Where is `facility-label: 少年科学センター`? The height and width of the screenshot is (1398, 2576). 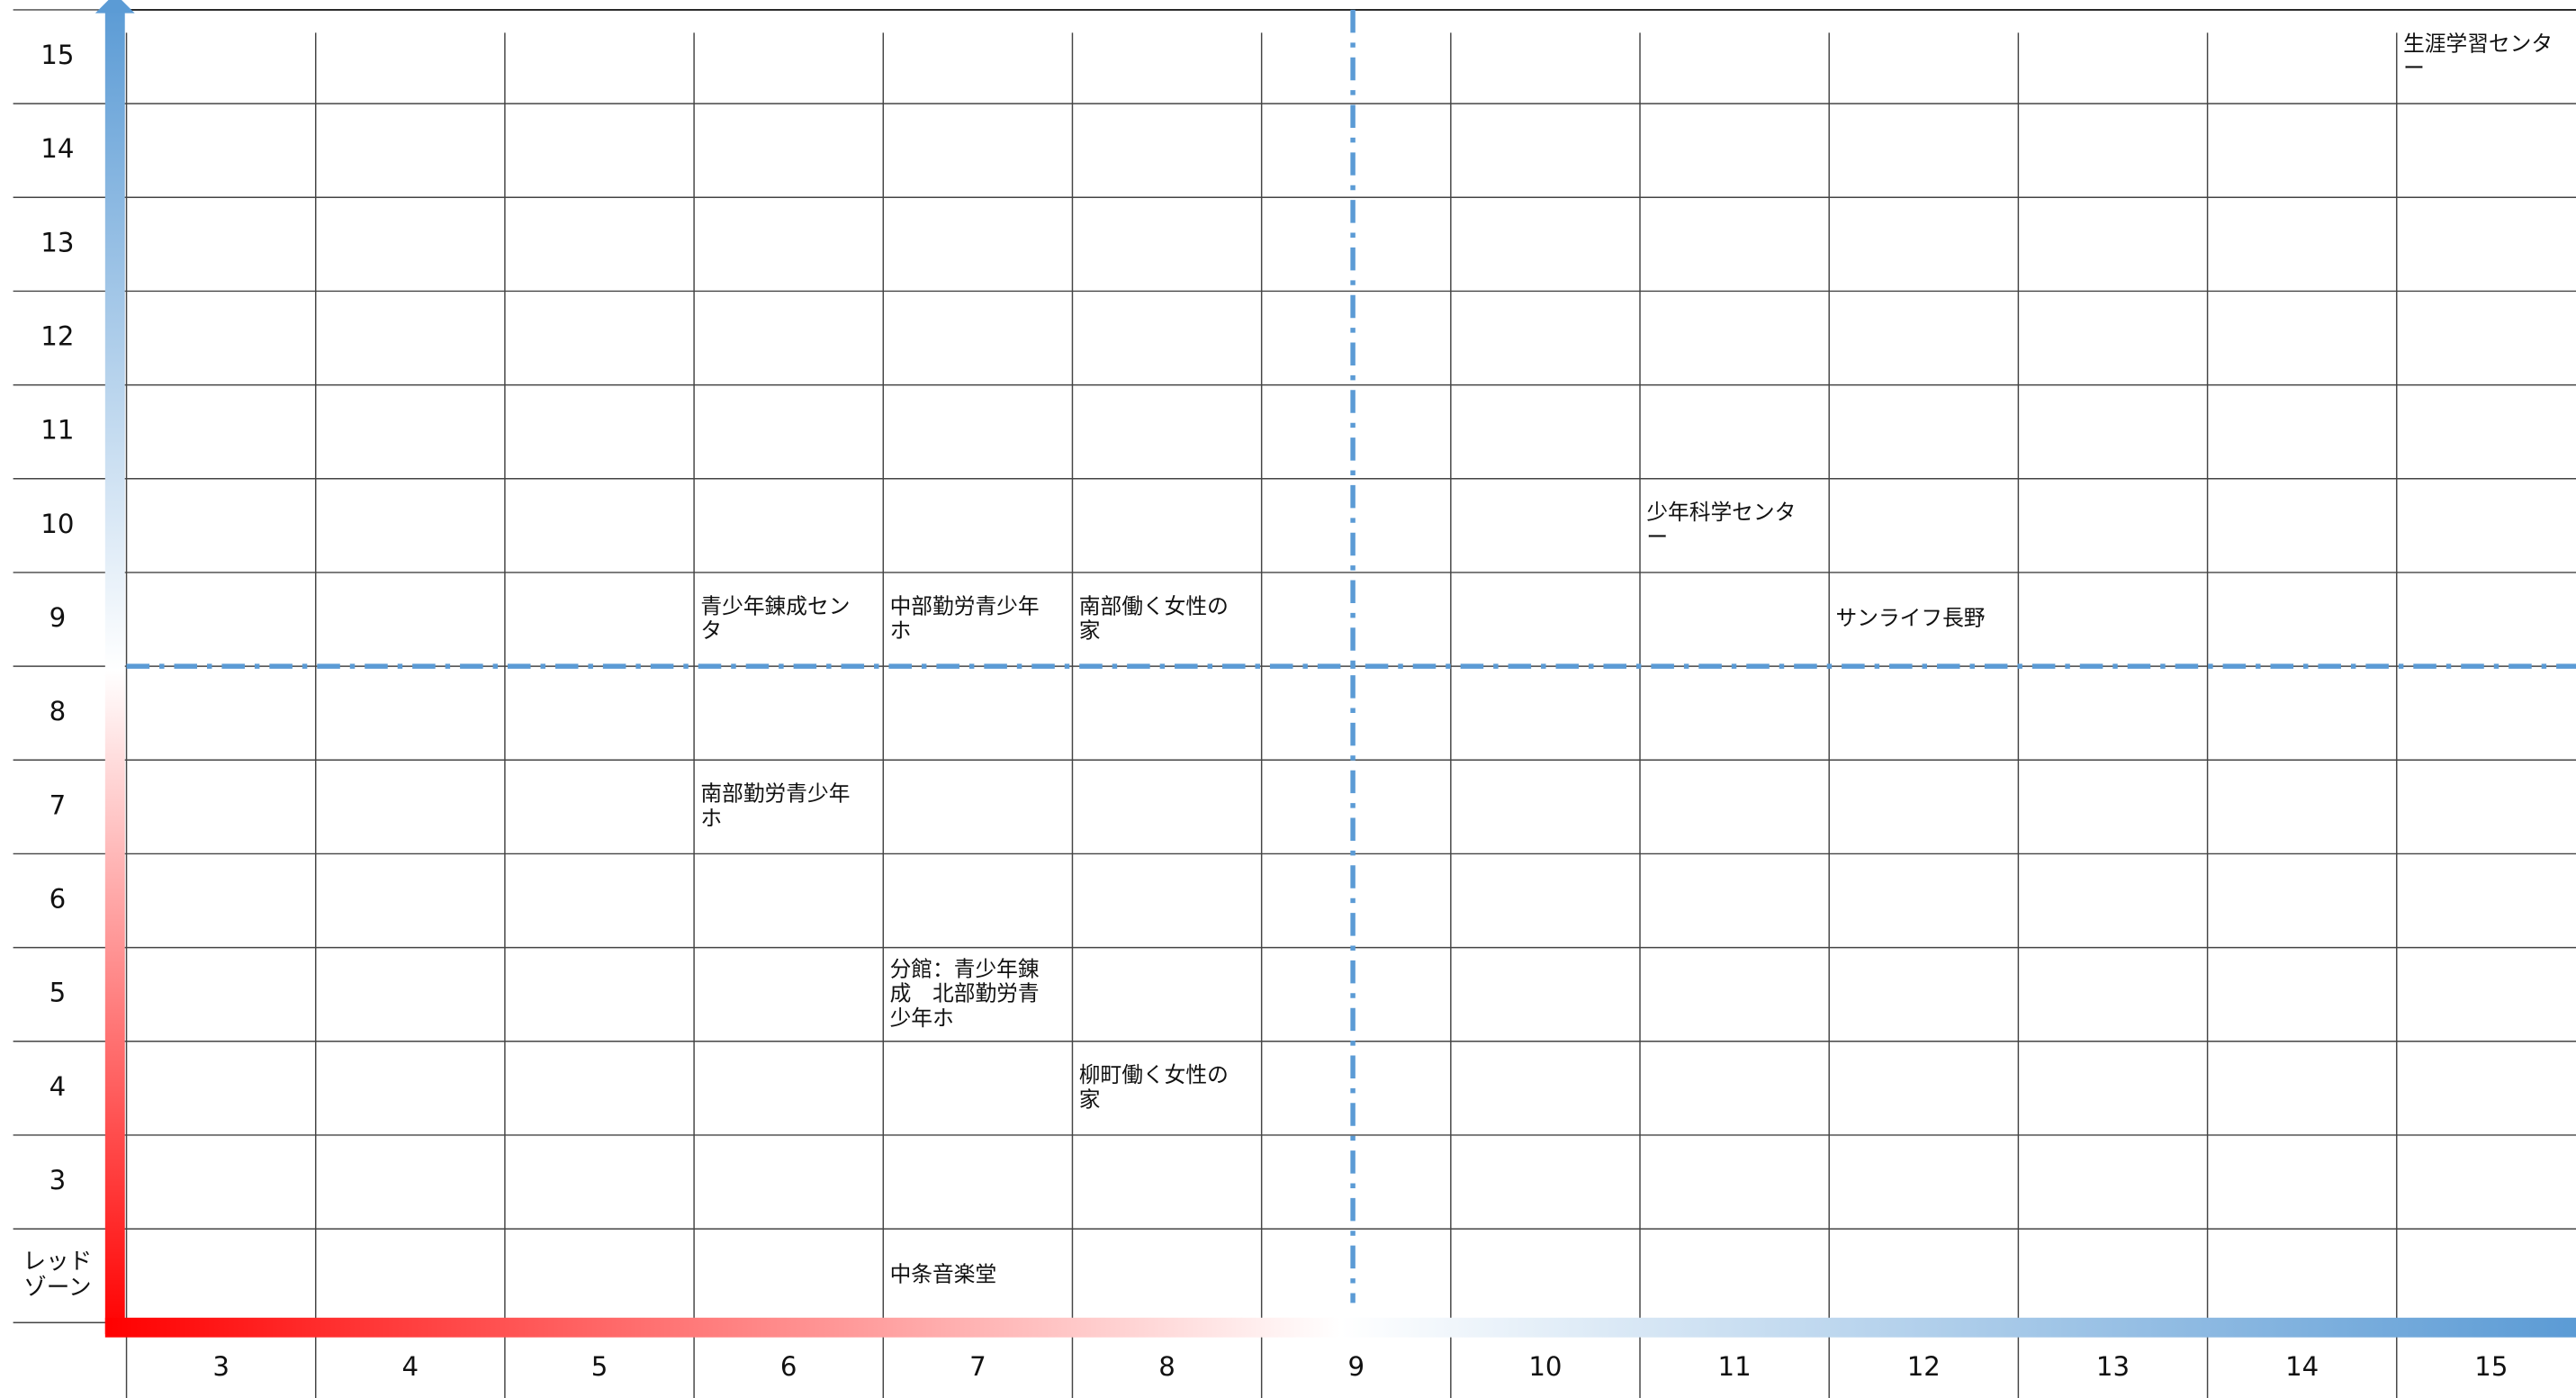
facility-label: 少年科学センター is located at coordinates (1721, 524).